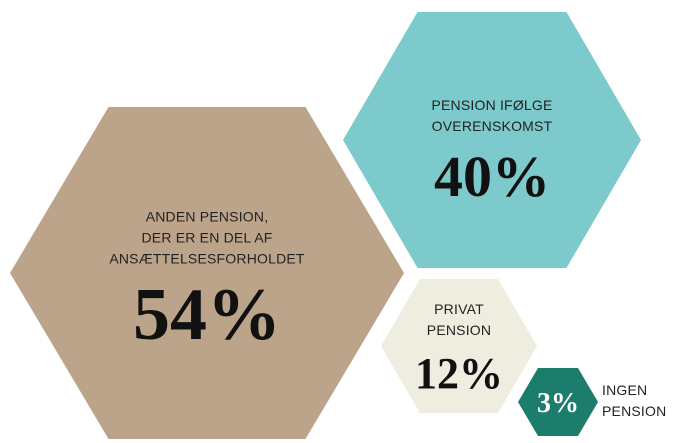 The width and height of the screenshot is (674, 443). Describe the element at coordinates (459, 373) in the screenshot. I see `value-label: 12%` at that location.